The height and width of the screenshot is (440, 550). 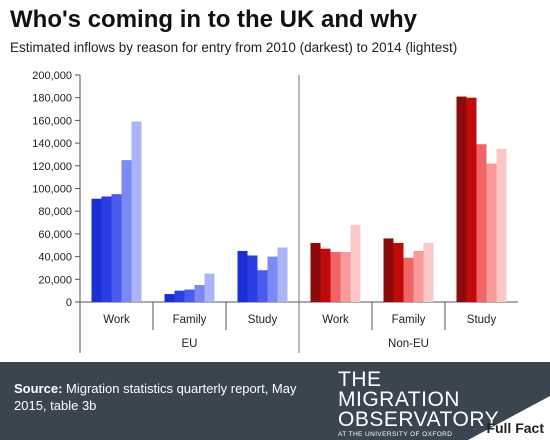 I want to click on y-tick-label: 180,000, so click(x=52, y=99).